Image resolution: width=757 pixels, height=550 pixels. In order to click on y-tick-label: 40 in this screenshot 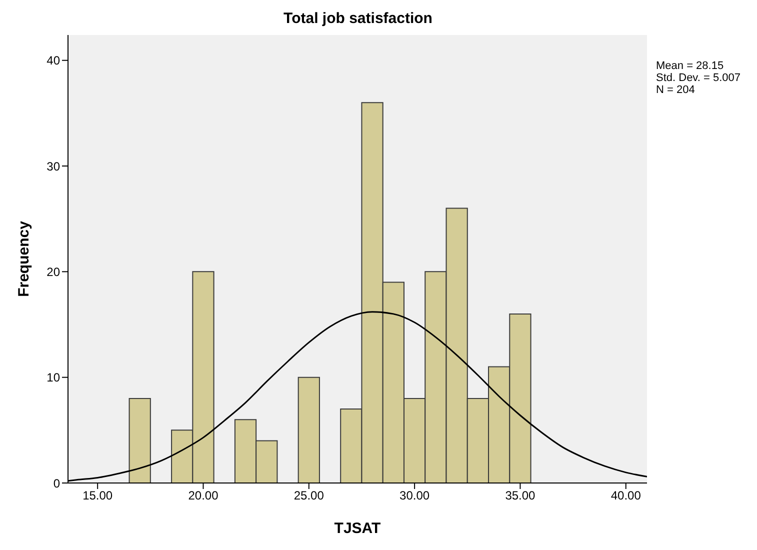, I will do `click(53, 61)`.